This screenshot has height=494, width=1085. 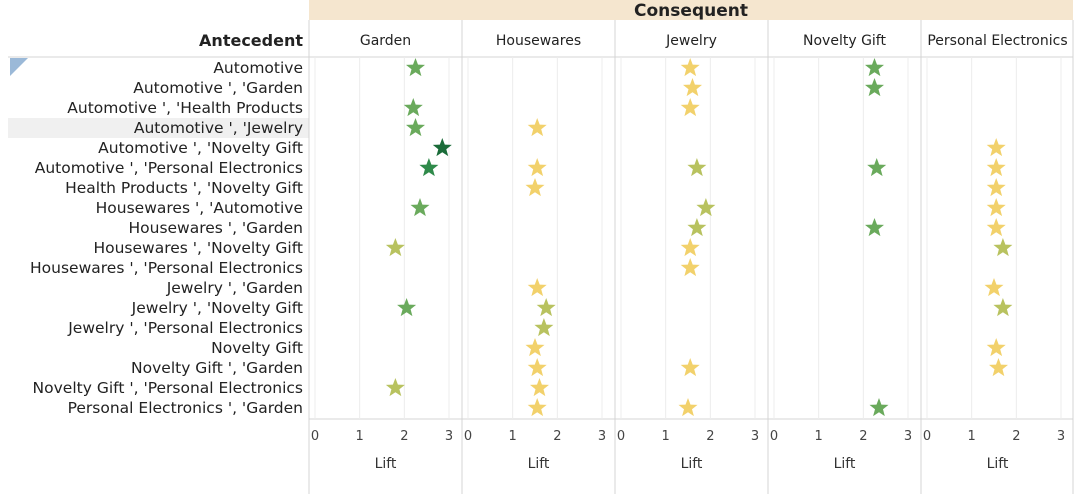 I want to click on column-header-jewelry: Jewelry, so click(x=691, y=41).